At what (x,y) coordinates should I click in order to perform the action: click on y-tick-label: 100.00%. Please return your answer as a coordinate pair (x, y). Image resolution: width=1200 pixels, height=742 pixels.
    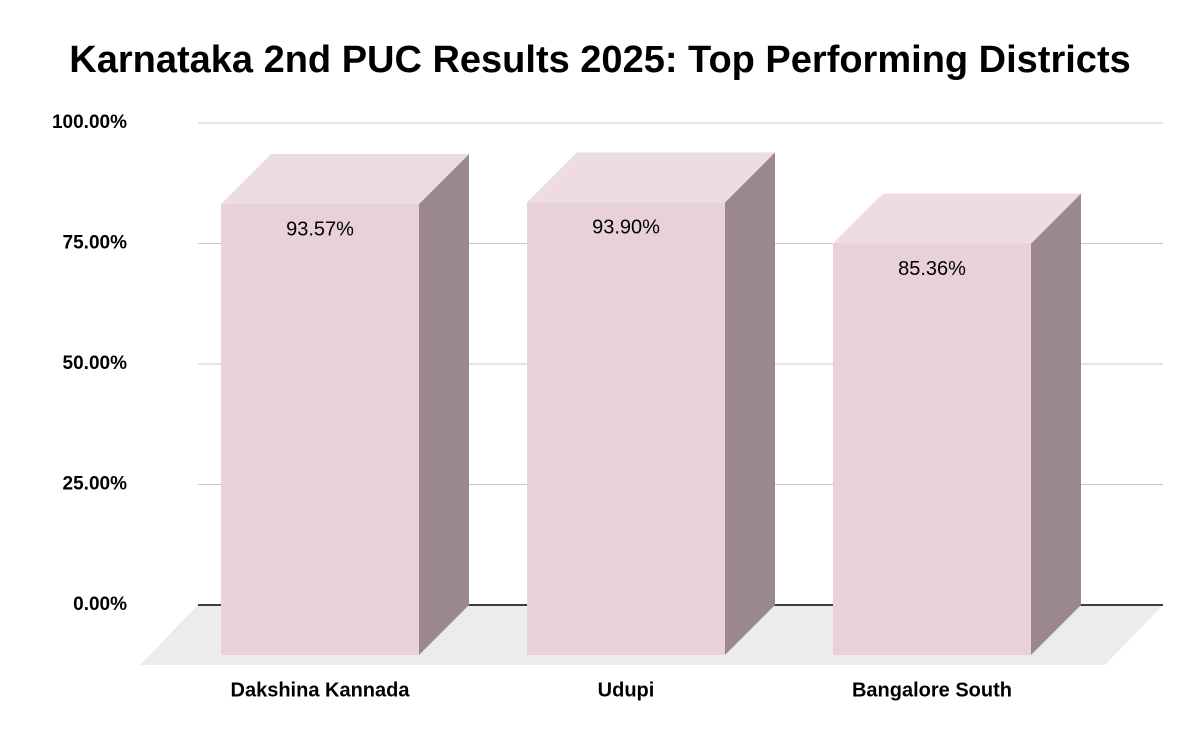
    Looking at the image, I should click on (89, 122).